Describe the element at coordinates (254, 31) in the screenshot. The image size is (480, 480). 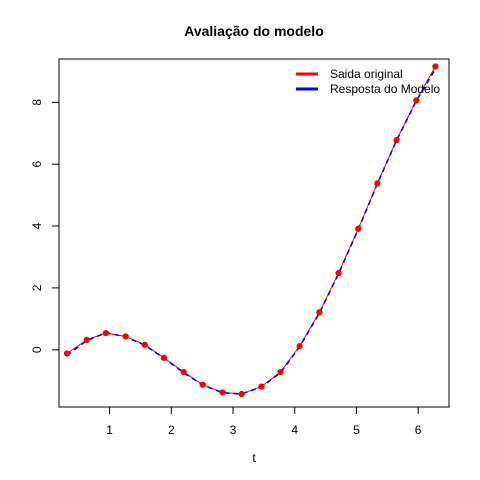
I see `chart-title: Avaliação do modelo` at that location.